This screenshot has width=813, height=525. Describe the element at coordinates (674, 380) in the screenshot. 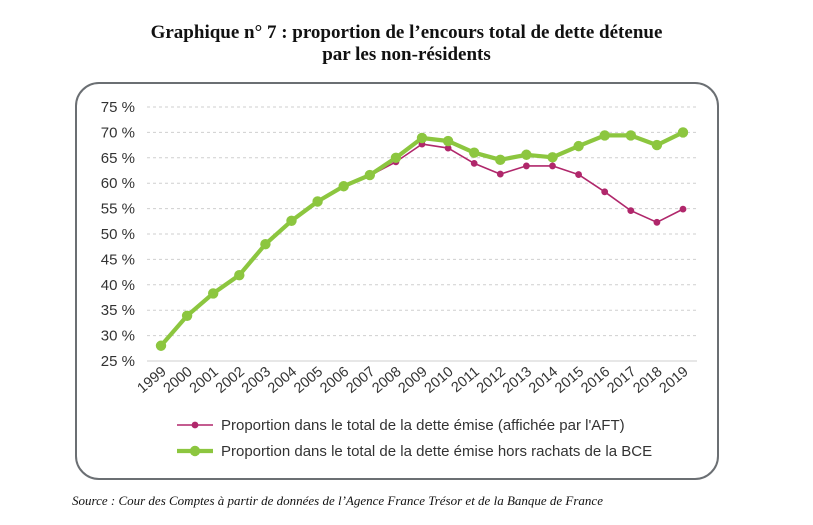

I see `x-tick-label: 2019` at that location.